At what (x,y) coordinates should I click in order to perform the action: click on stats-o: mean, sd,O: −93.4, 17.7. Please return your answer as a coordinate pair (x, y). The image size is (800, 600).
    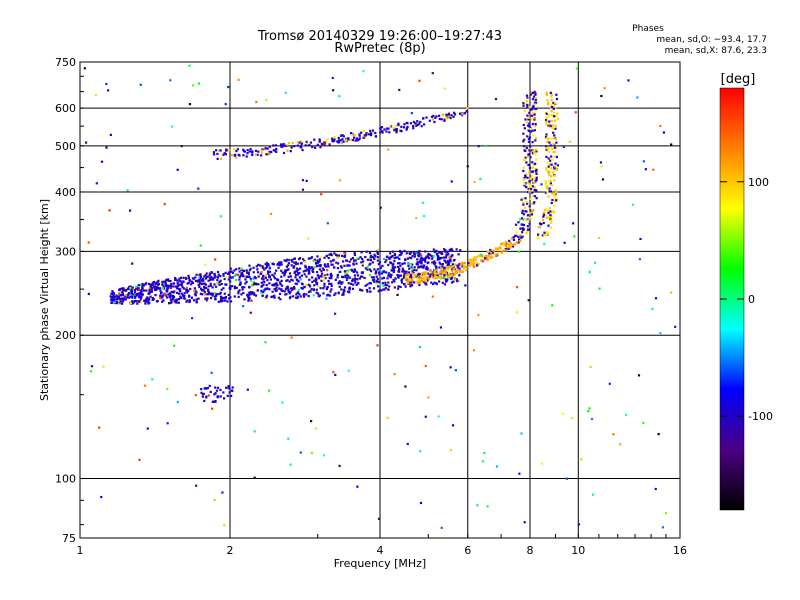
    Looking at the image, I should click on (711, 40).